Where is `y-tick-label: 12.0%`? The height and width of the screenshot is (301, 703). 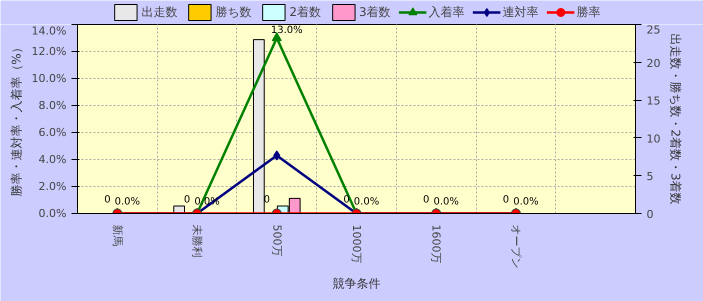 y-tick-label: 12.0% is located at coordinates (49, 51).